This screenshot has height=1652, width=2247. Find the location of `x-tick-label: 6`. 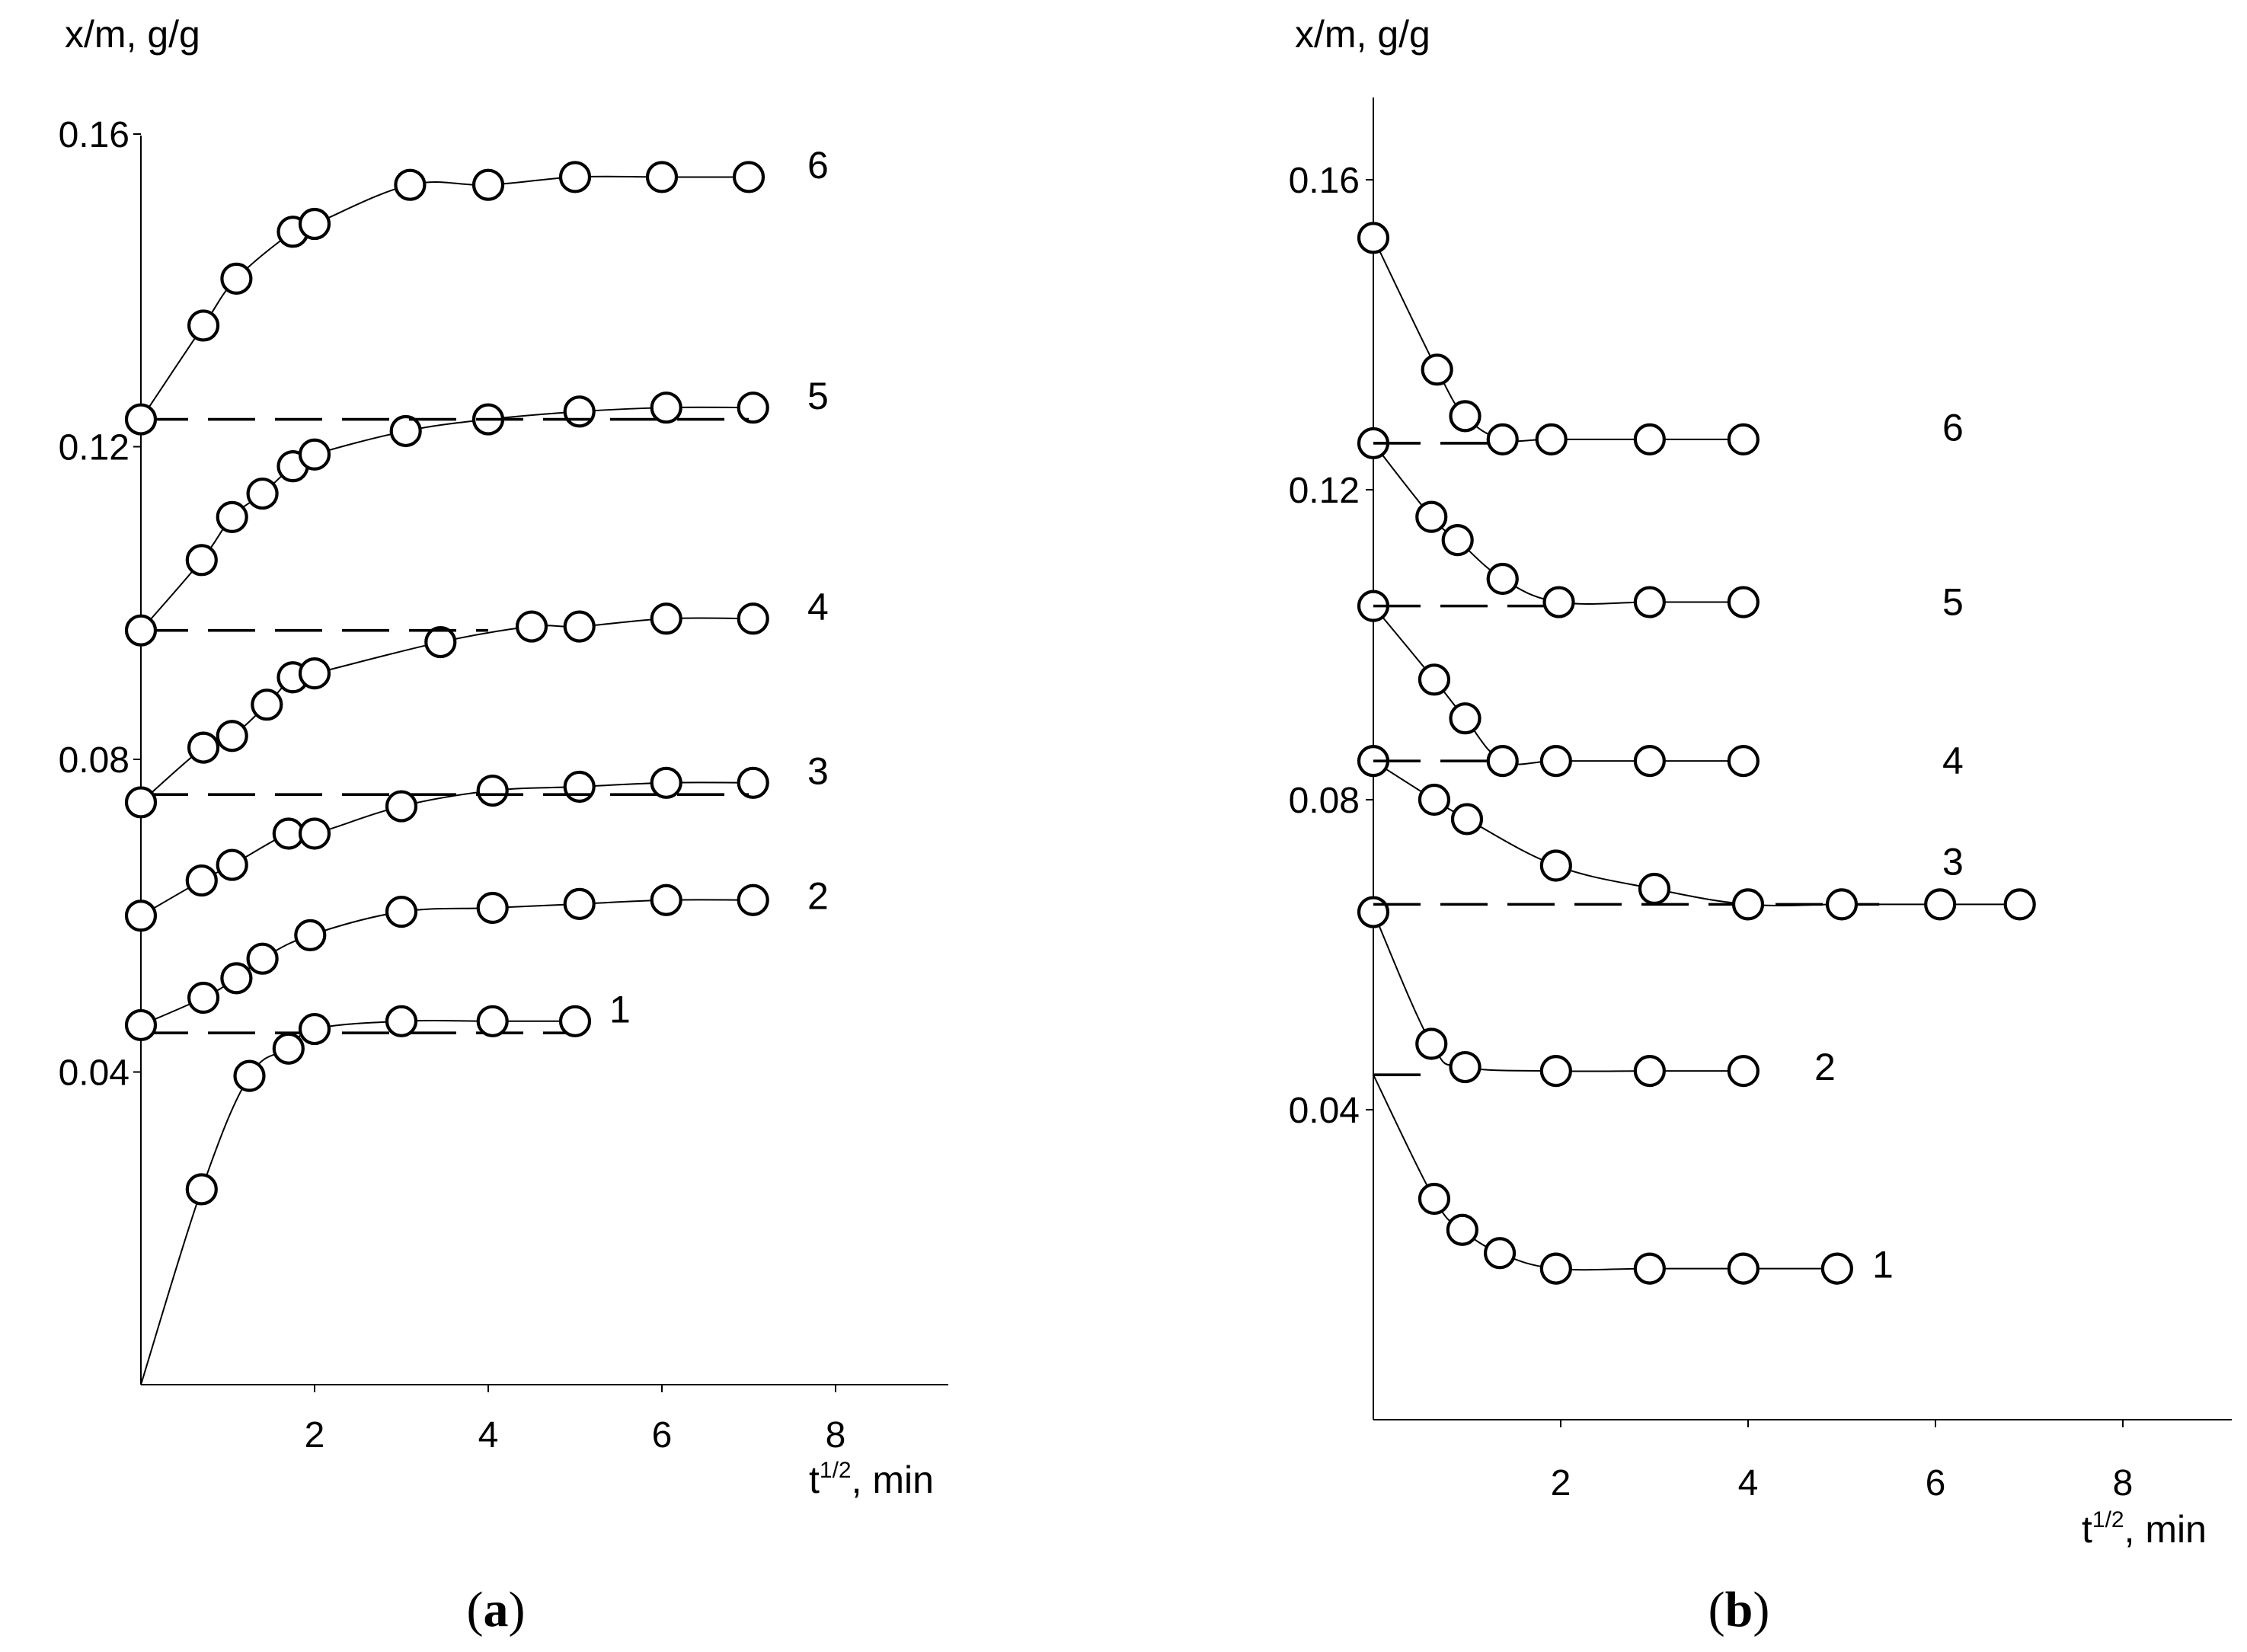

x-tick-label: 6 is located at coordinates (1936, 1483).